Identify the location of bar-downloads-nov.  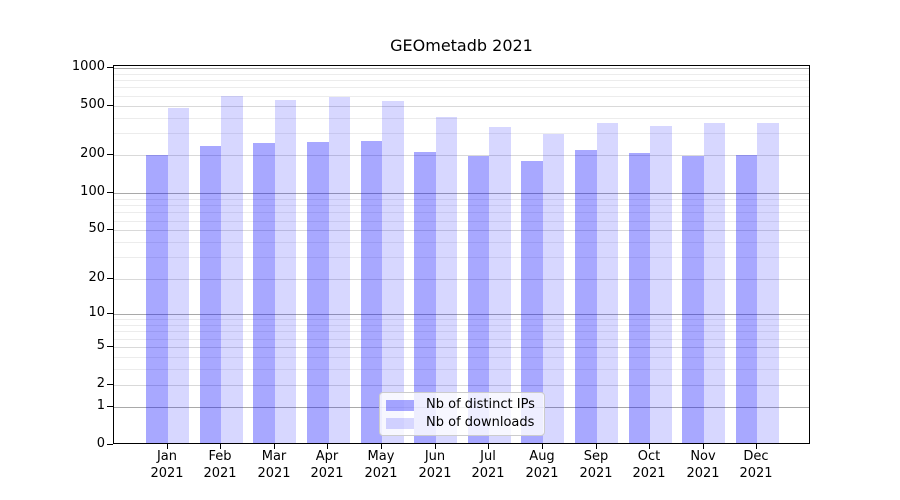
(714, 283).